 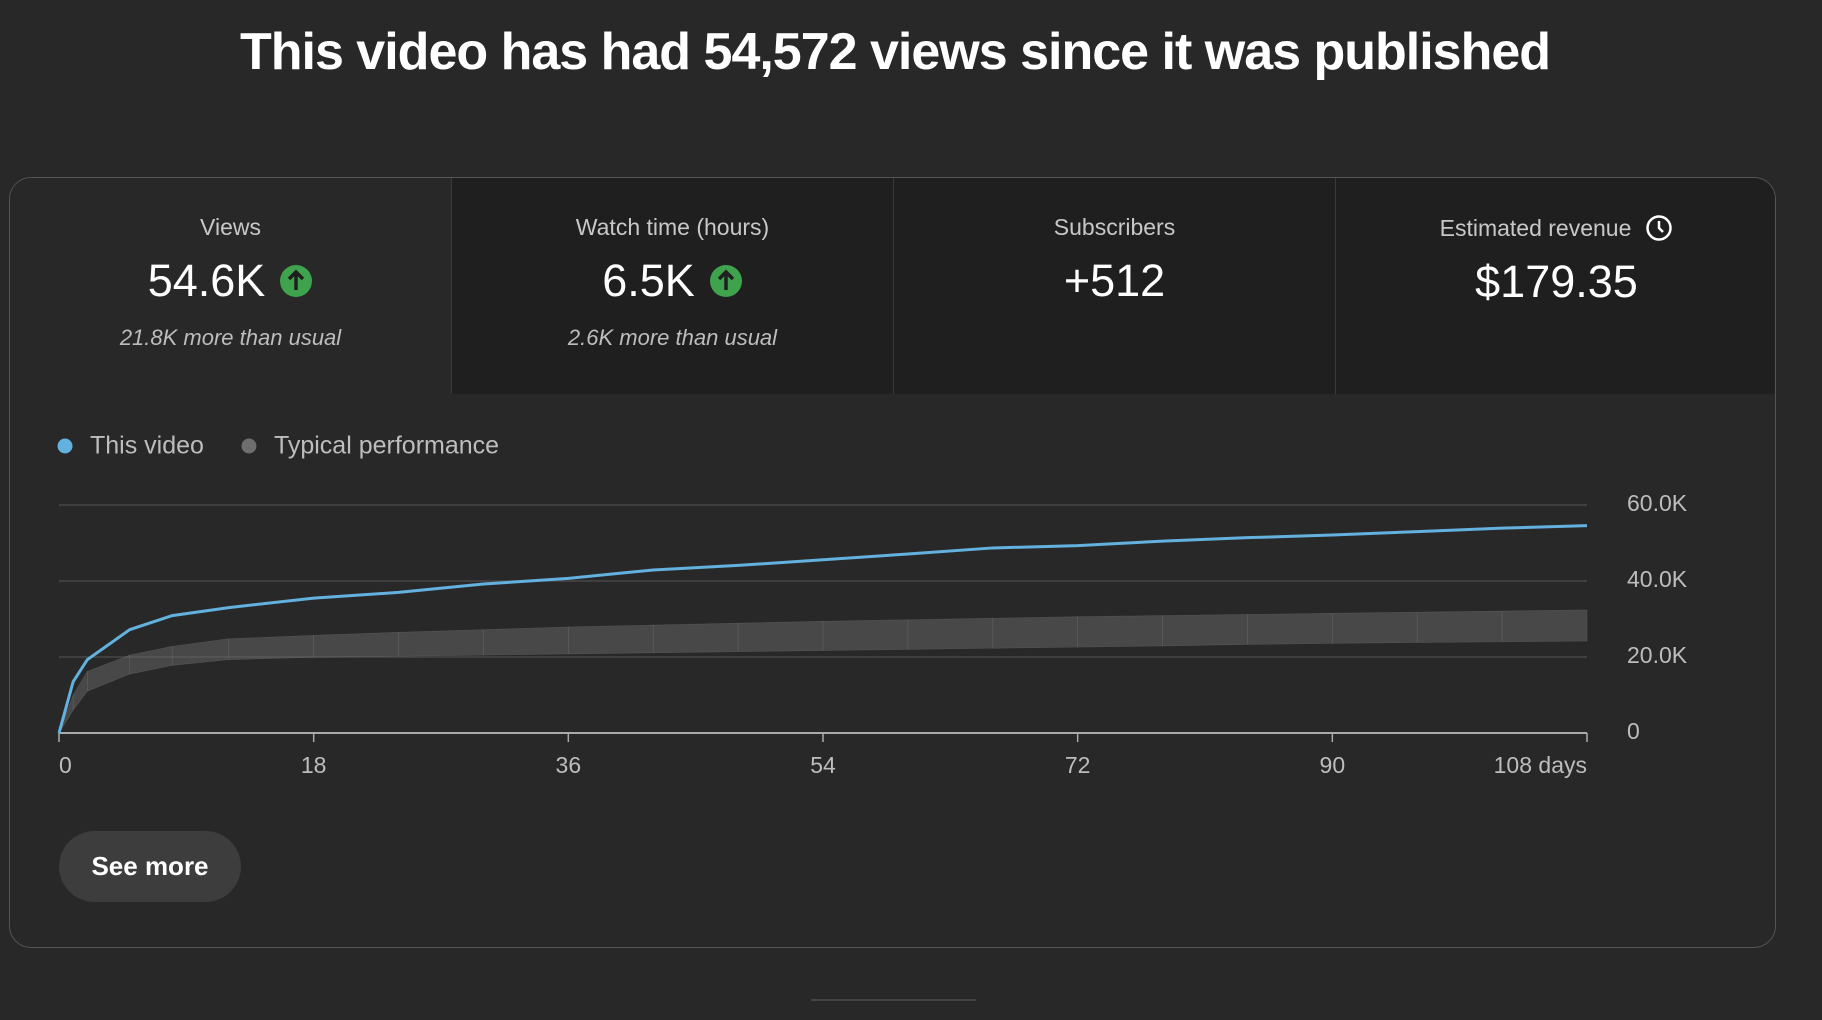 I want to click on y-tick-label: 60.0K, so click(x=1657, y=503).